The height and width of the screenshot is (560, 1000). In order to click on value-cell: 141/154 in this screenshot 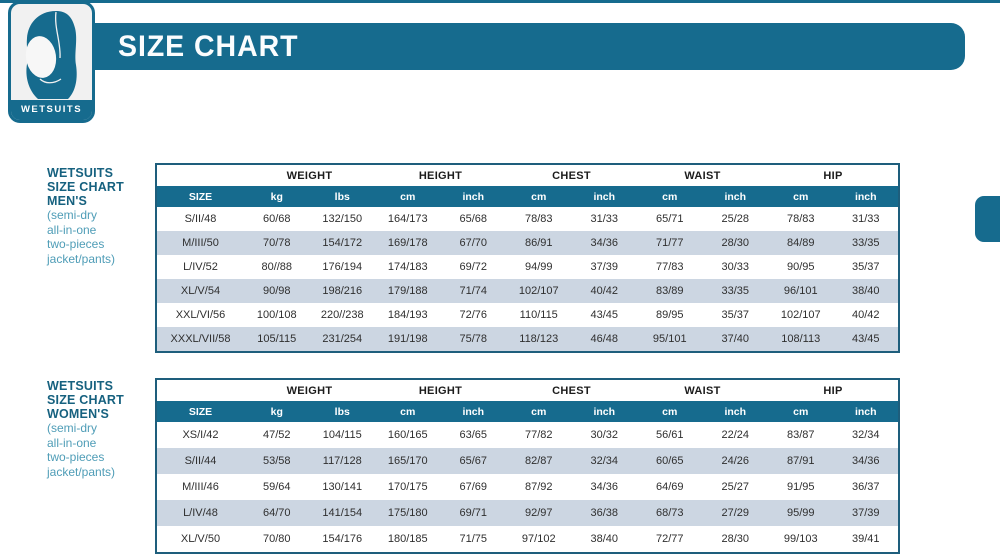, I will do `click(342, 513)`.